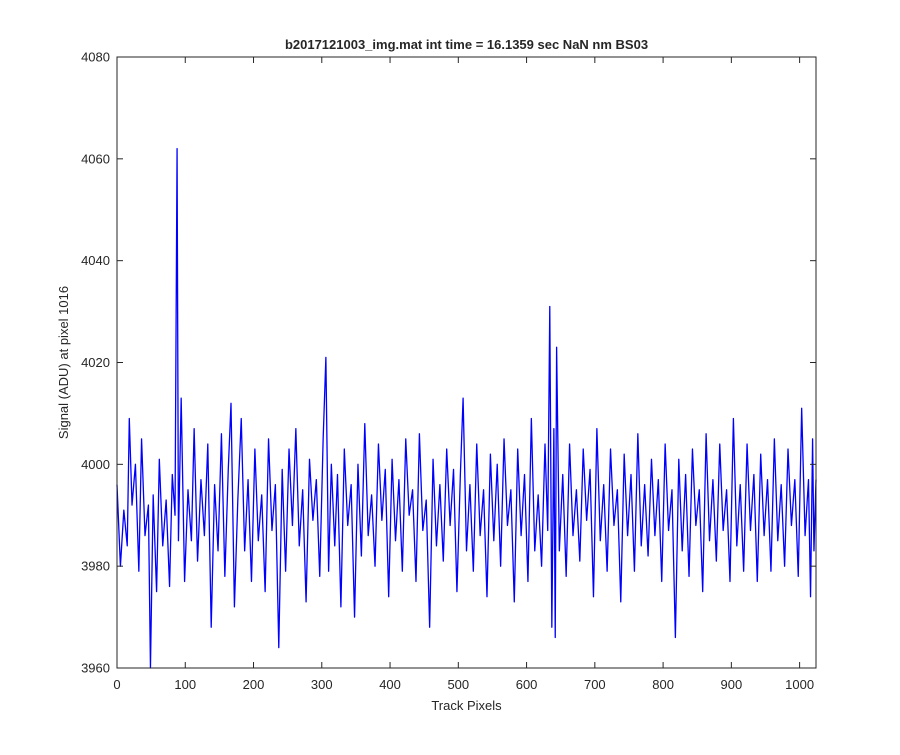 The width and height of the screenshot is (900, 755). What do you see at coordinates (527, 684) in the screenshot?
I see `x-tick-label: 600` at bounding box center [527, 684].